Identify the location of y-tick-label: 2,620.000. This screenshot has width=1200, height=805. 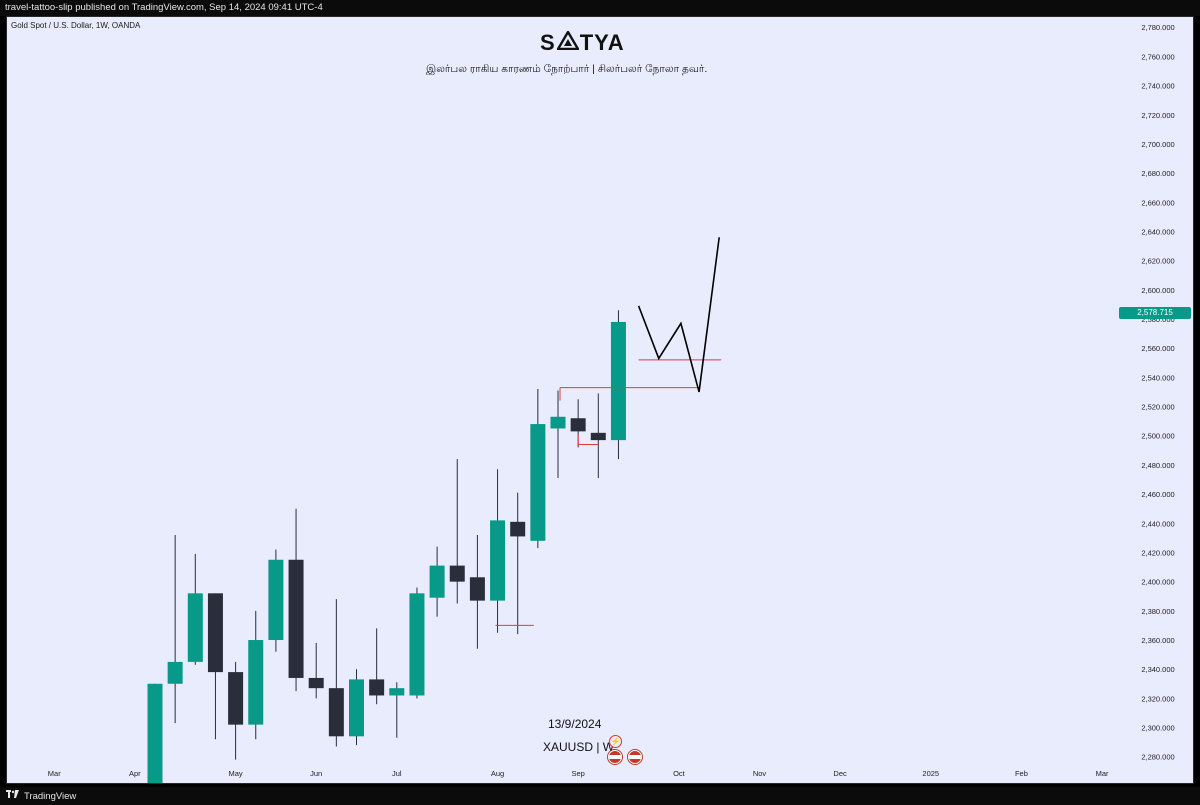
(1157, 261).